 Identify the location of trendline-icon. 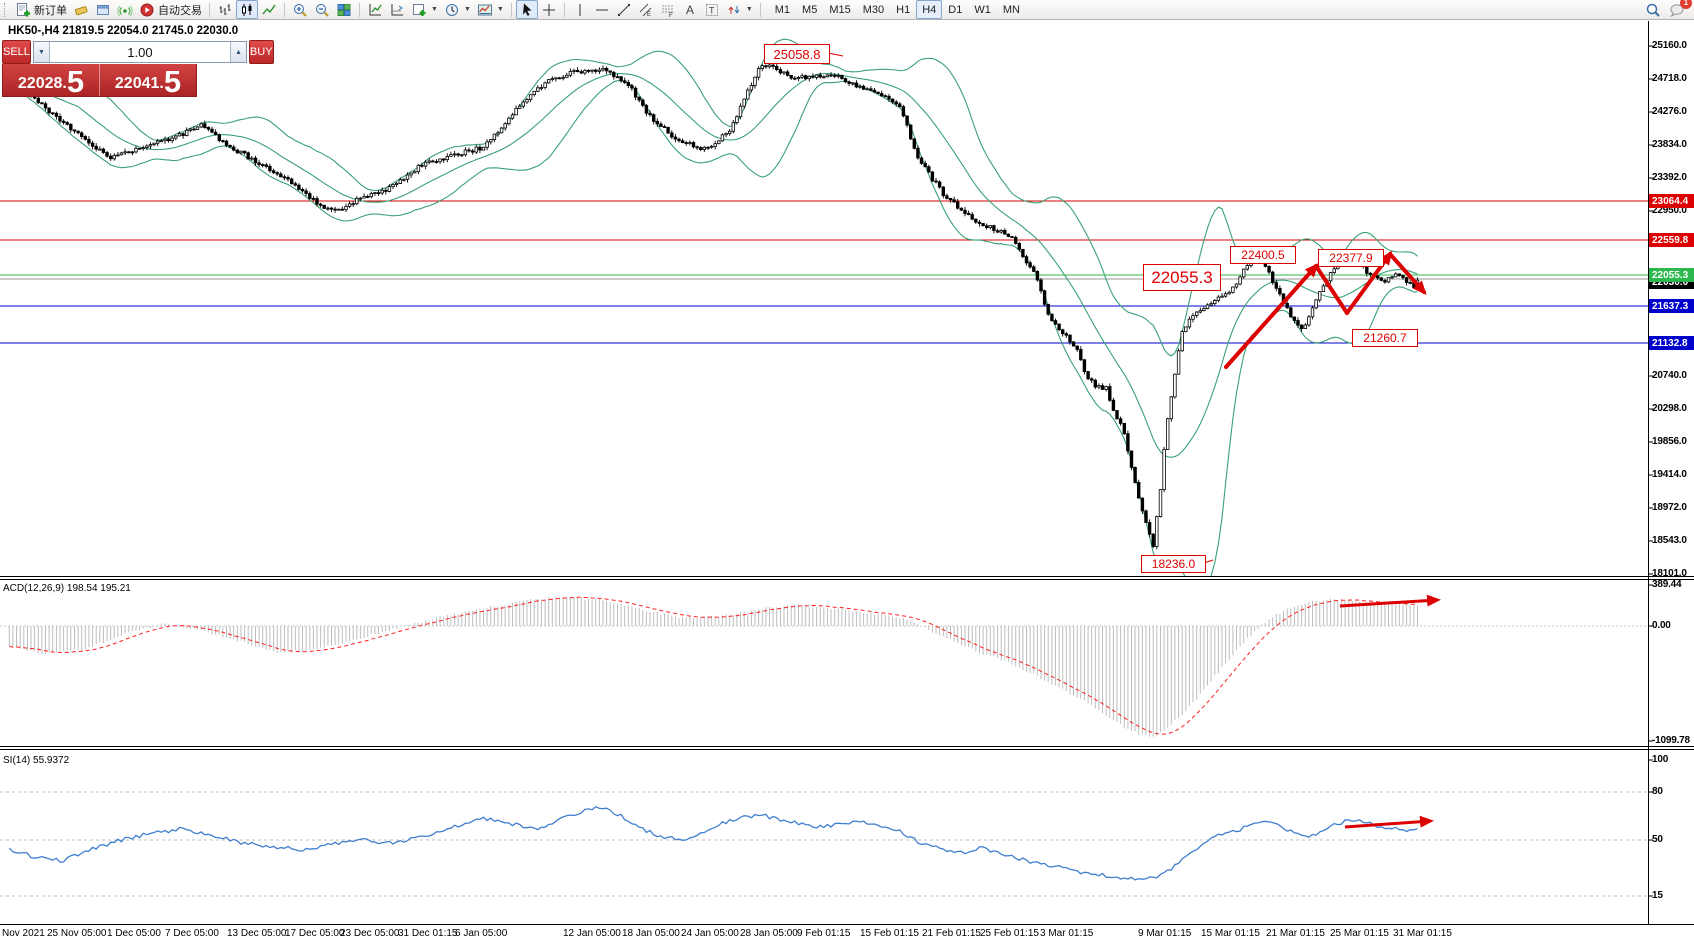
(623, 9).